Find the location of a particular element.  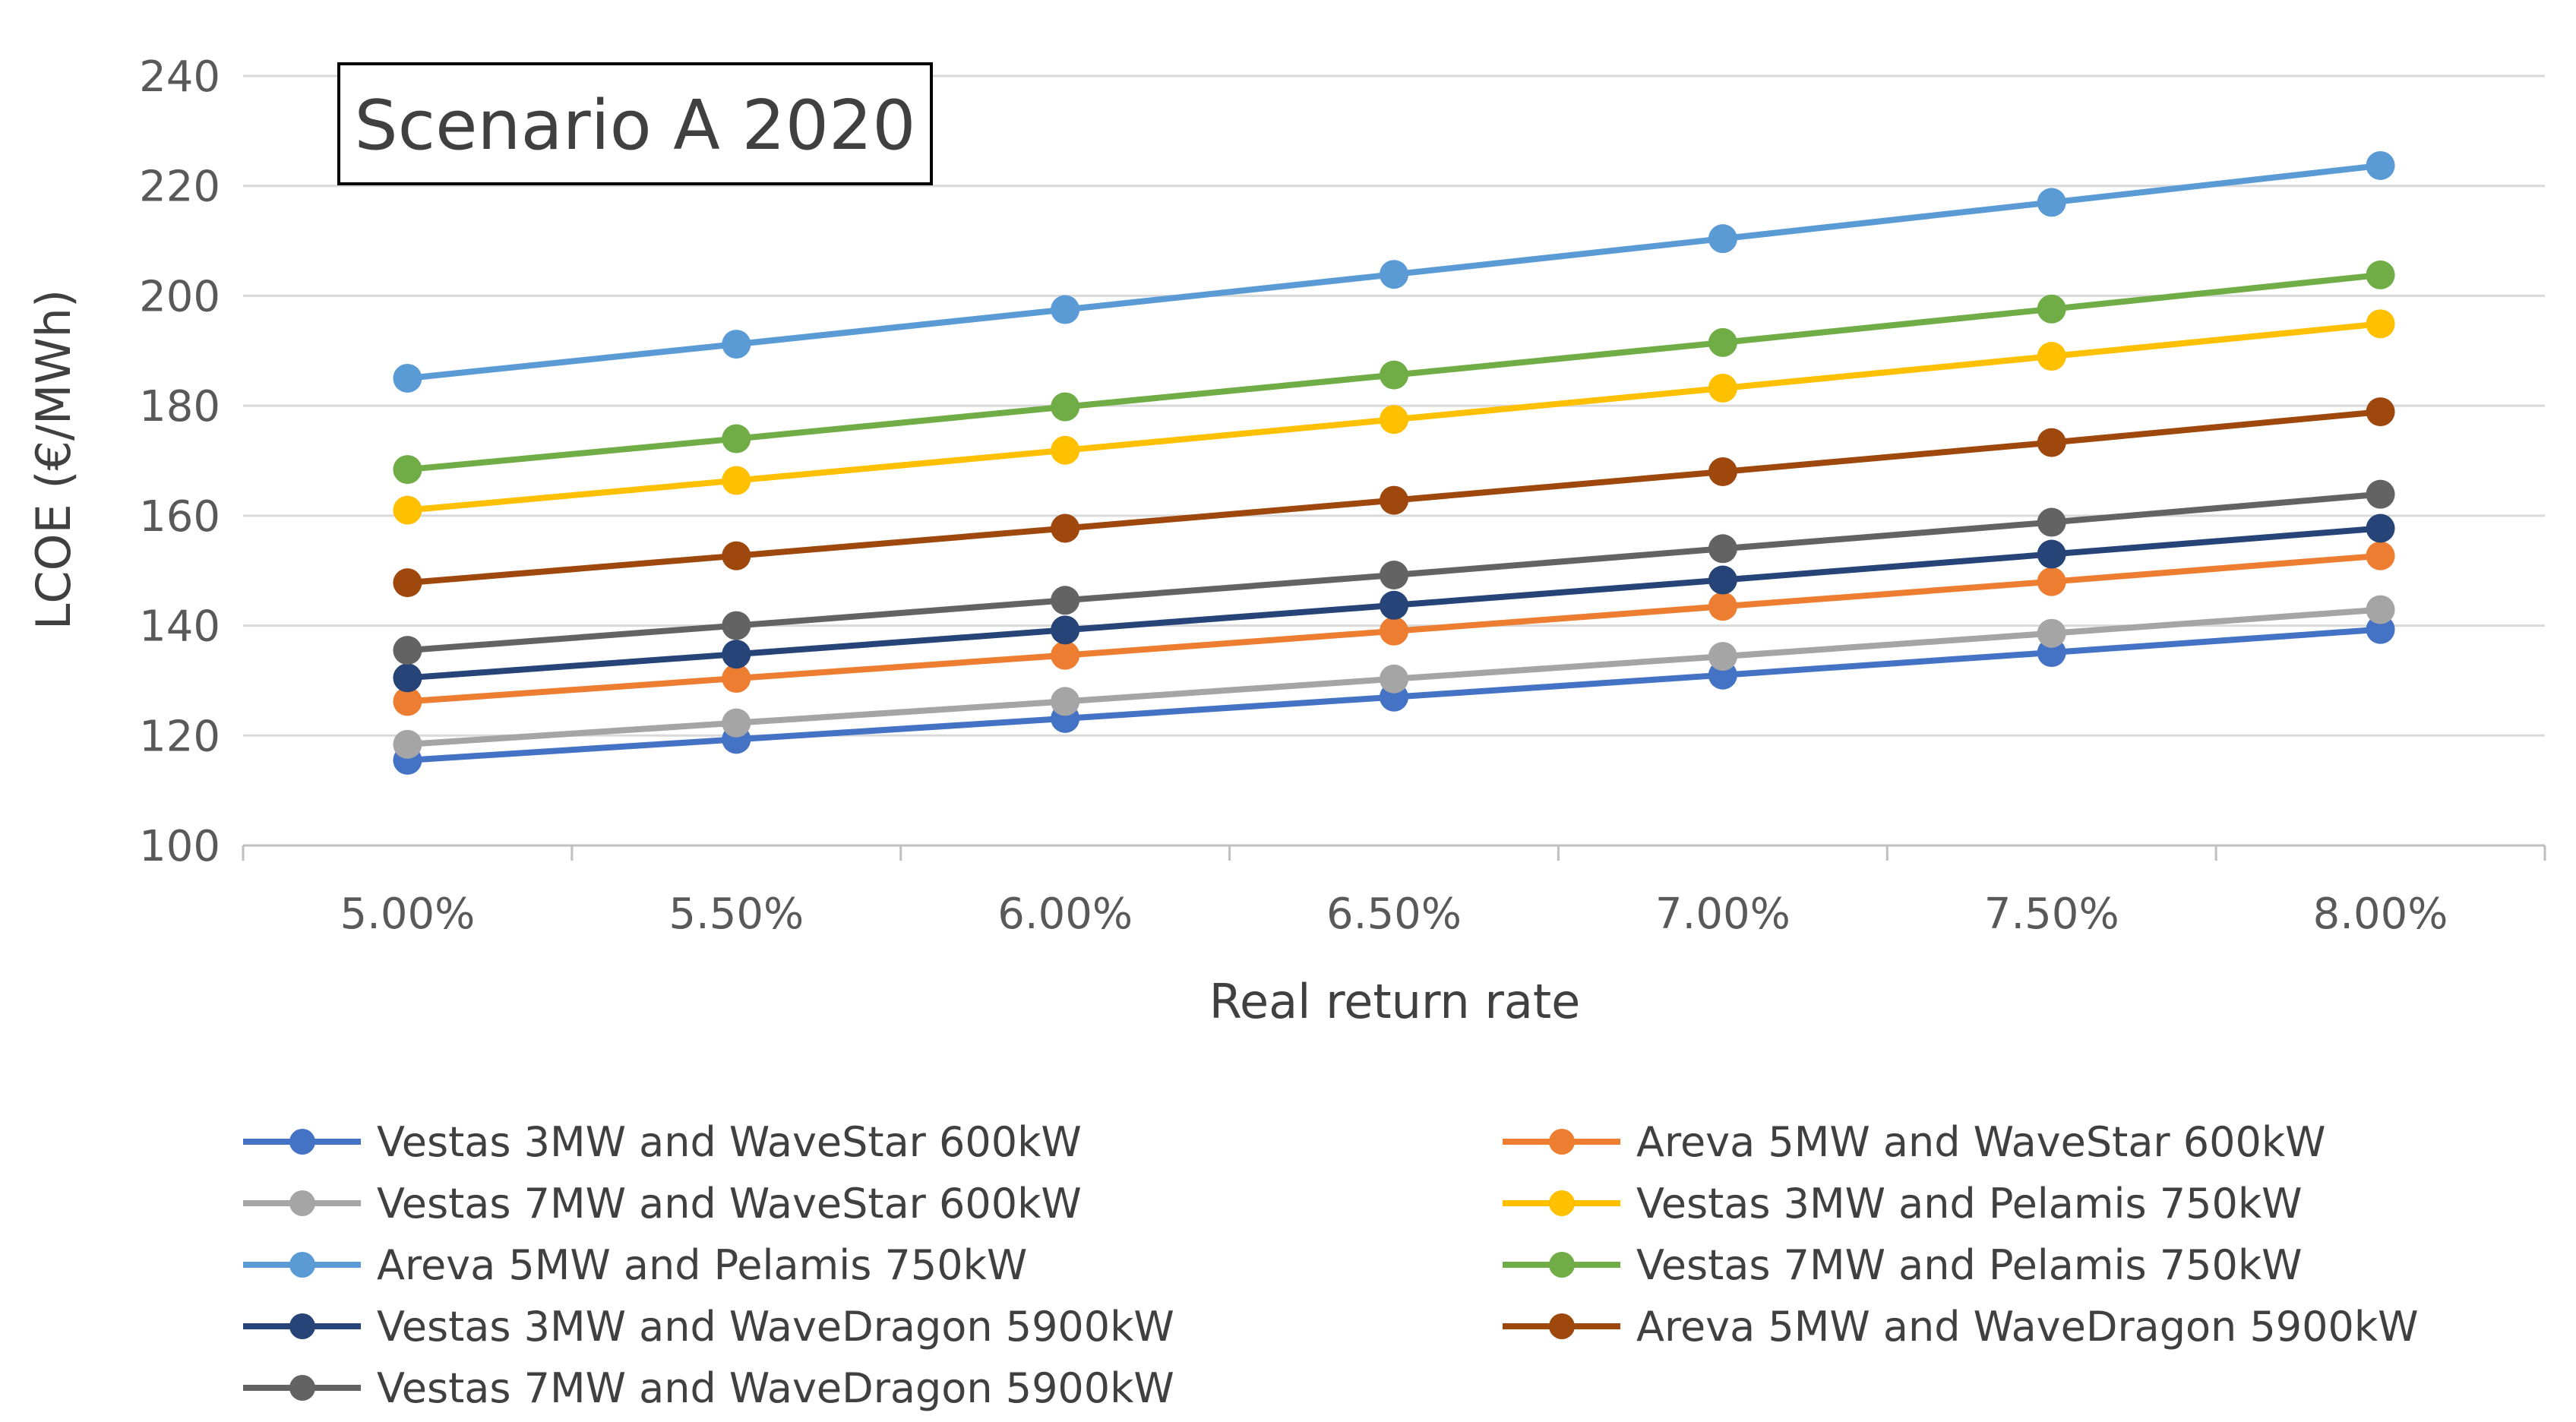

legend-entry: Vestas 7MW and WaveDragon 5900kW is located at coordinates (708, 1388).